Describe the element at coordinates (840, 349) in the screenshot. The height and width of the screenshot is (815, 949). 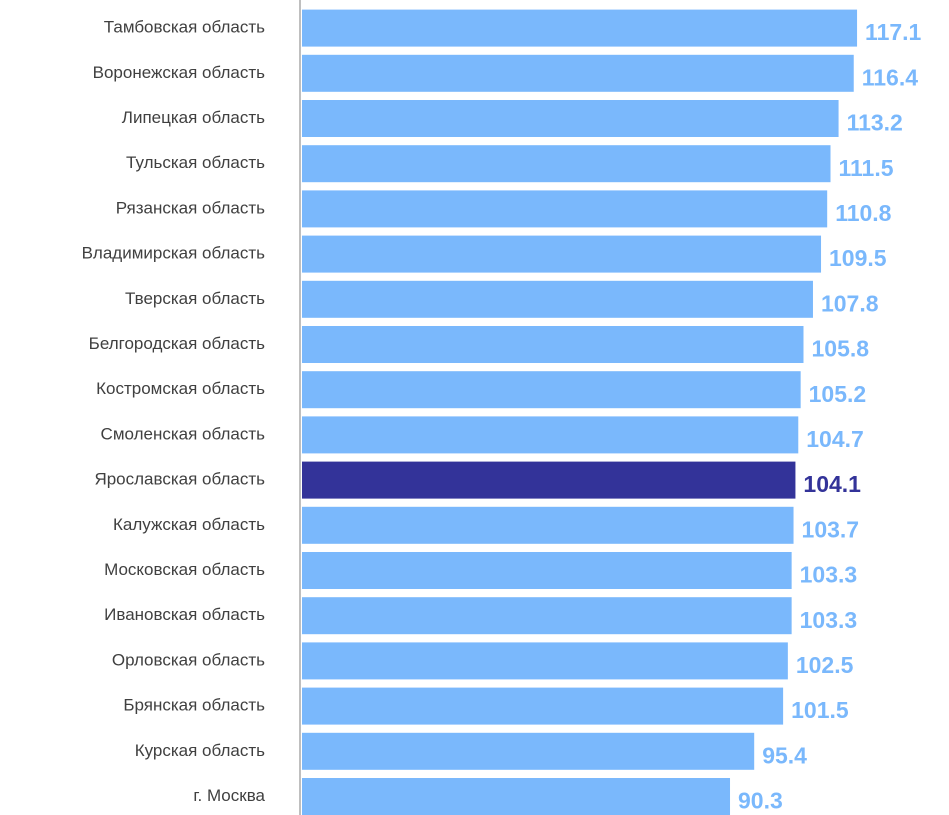
I see `value-label: 105.8` at that location.